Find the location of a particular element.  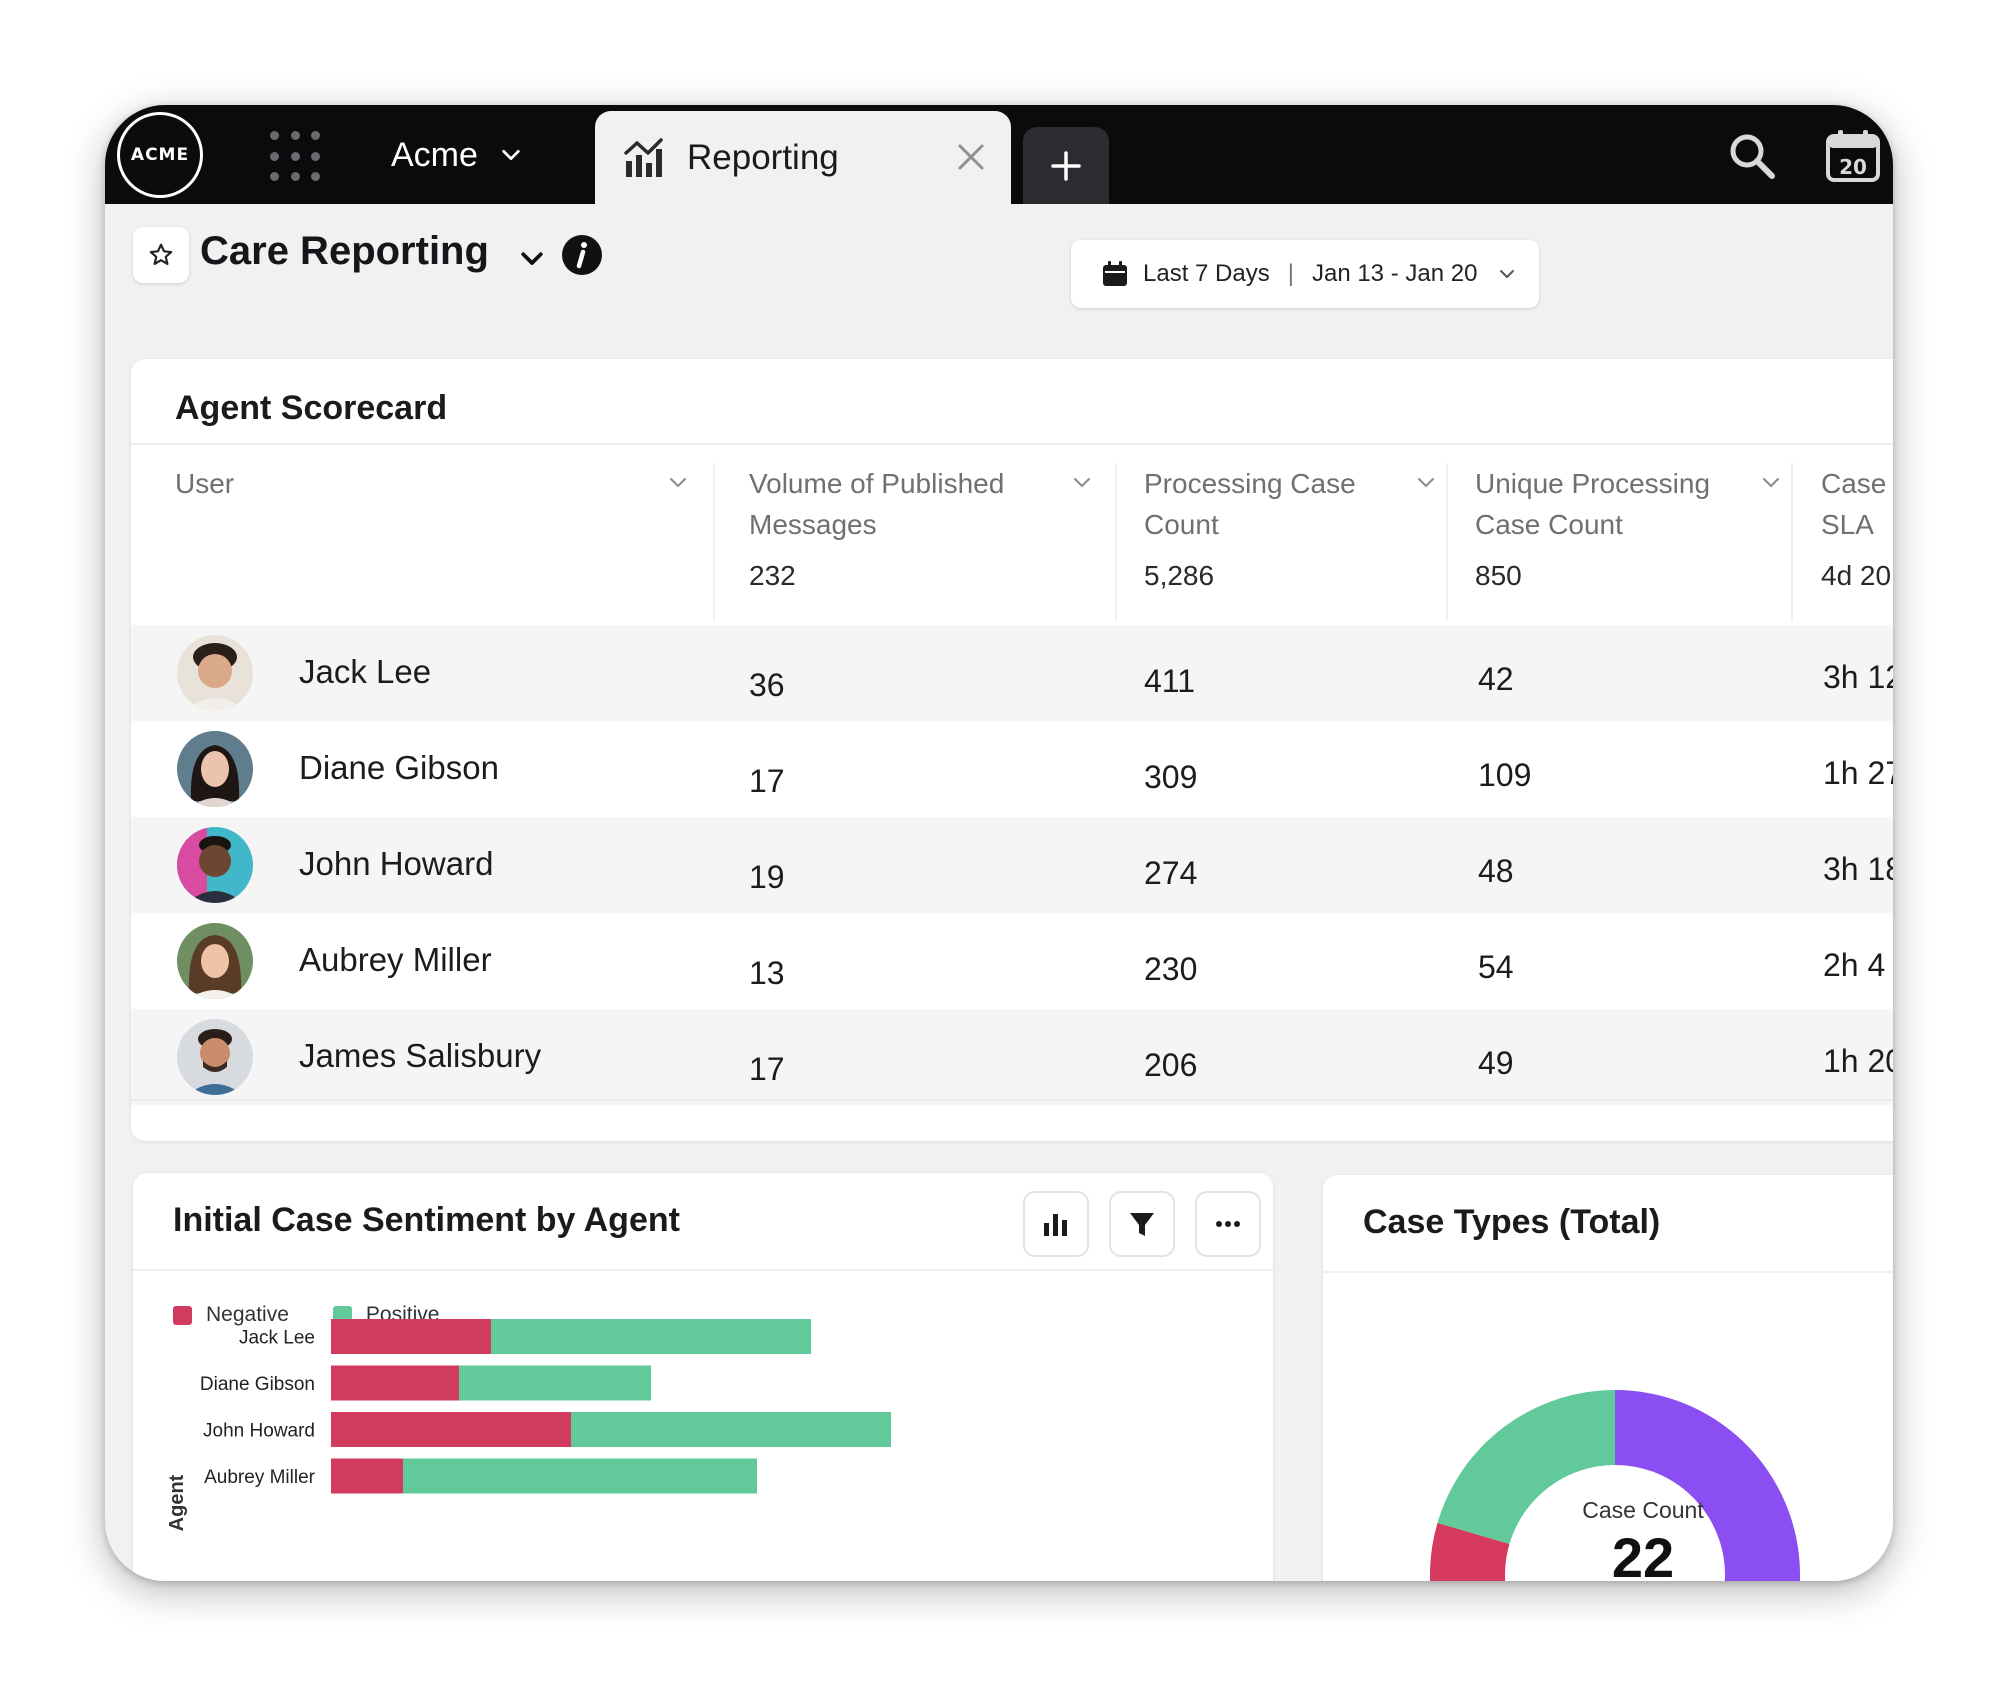

legend-item-negative: Negative is located at coordinates (231, 1315).